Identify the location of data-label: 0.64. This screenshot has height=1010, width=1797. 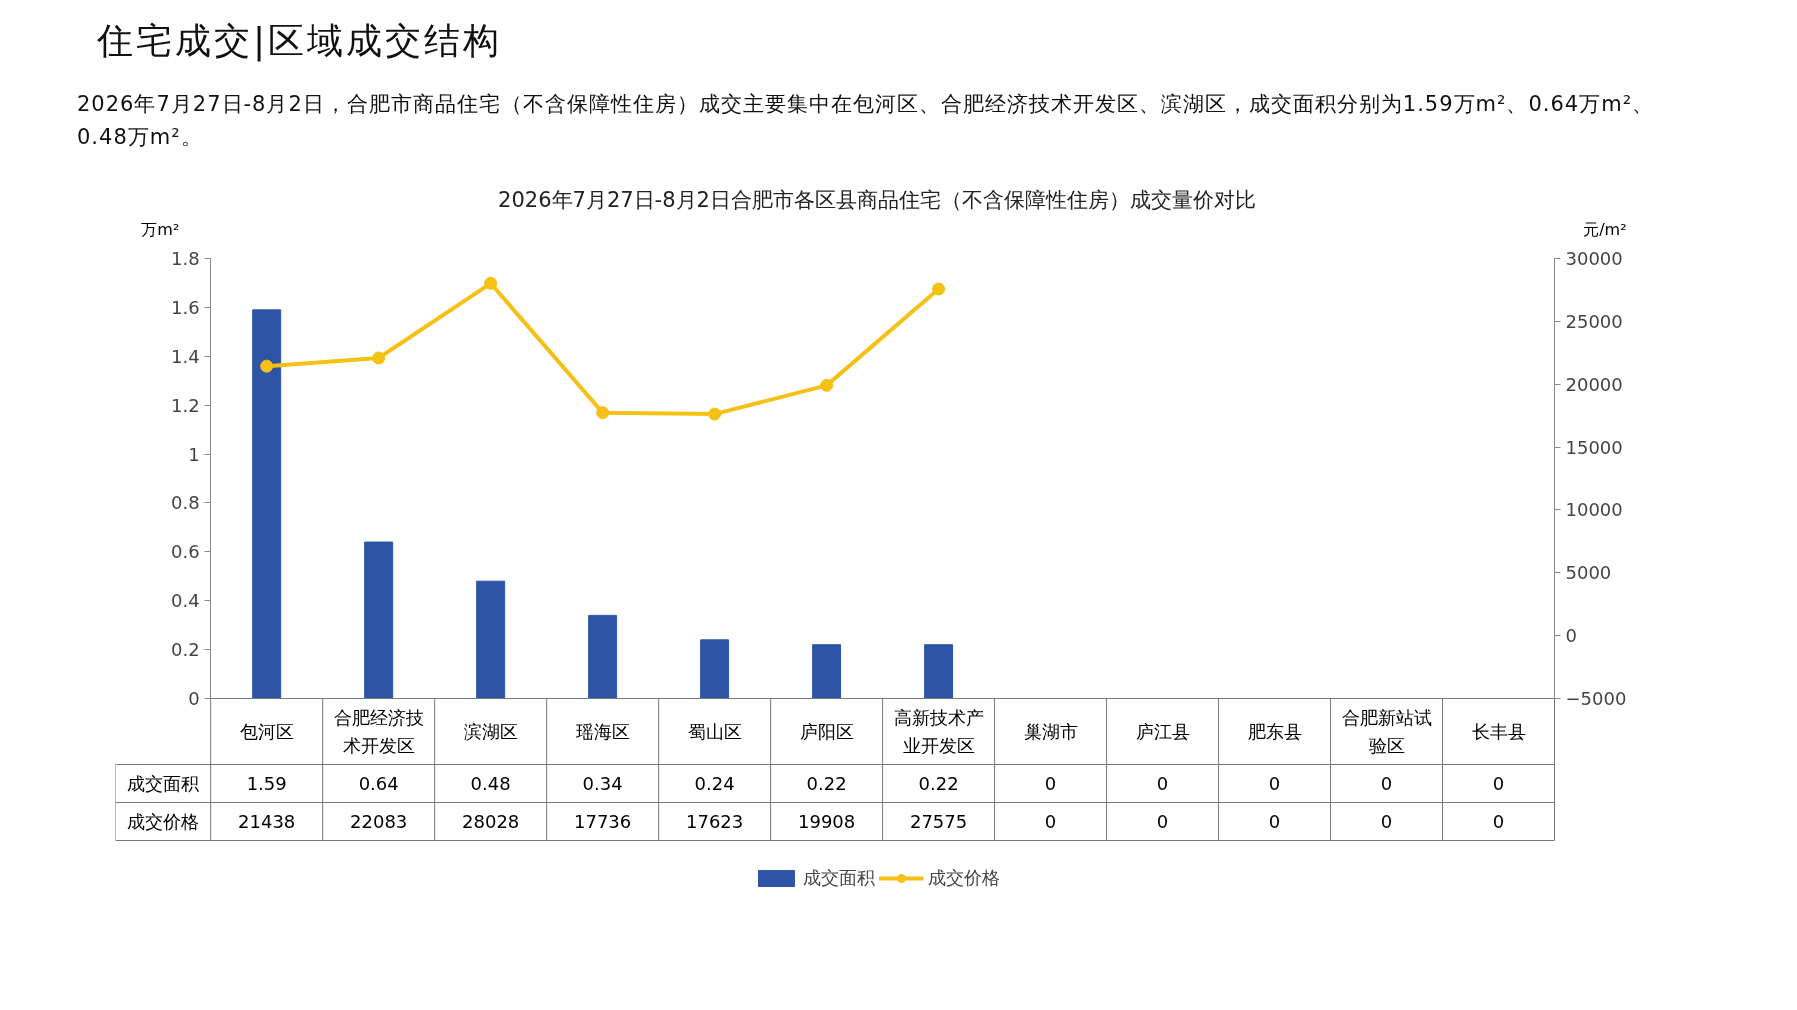
(378, 783).